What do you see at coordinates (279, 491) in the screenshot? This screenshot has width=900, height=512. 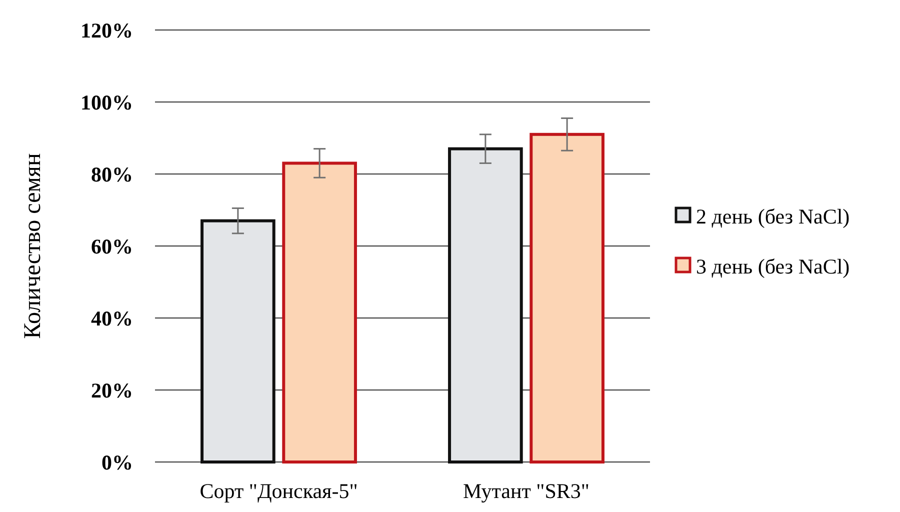 I see `x-tick-label: Сорт "Донская-5"` at bounding box center [279, 491].